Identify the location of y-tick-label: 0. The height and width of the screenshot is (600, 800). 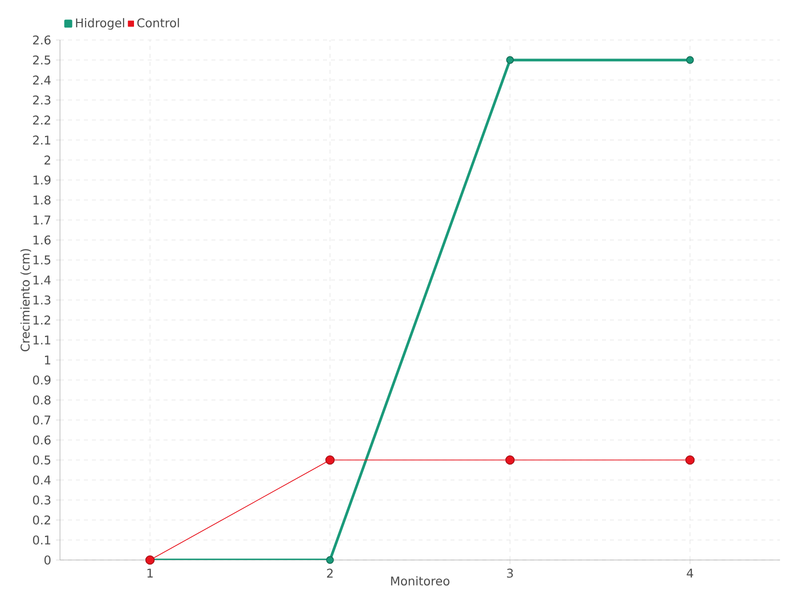
(47, 560).